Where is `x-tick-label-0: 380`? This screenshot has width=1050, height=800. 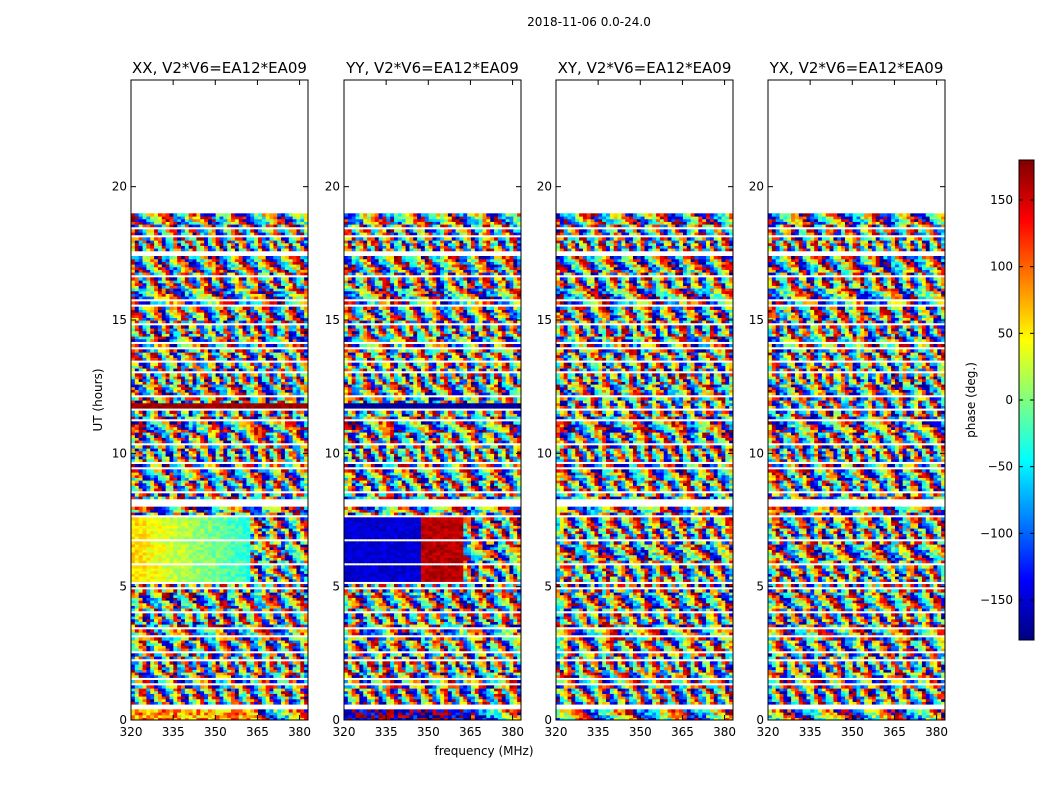 x-tick-label-0: 380 is located at coordinates (299, 732).